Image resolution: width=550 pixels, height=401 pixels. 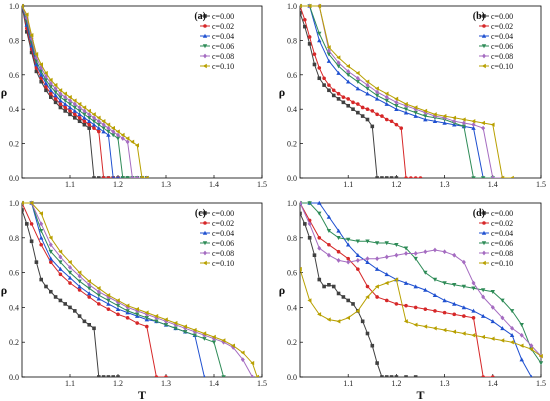 I want to click on x-tick-label: 1.4, so click(x=214, y=383).